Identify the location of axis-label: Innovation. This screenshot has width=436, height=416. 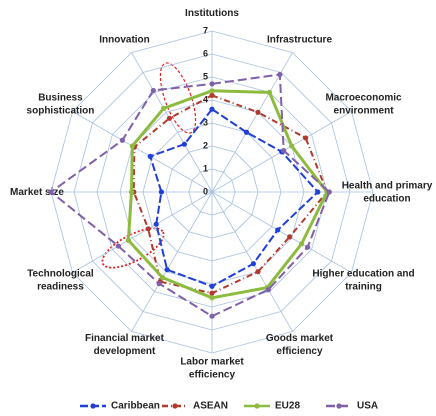
(124, 39).